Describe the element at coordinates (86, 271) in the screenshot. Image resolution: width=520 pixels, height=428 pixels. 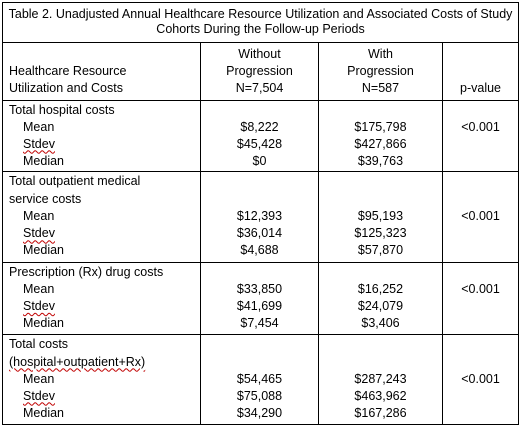
I see `section-title: Prescription (Rx) drug costs` at that location.